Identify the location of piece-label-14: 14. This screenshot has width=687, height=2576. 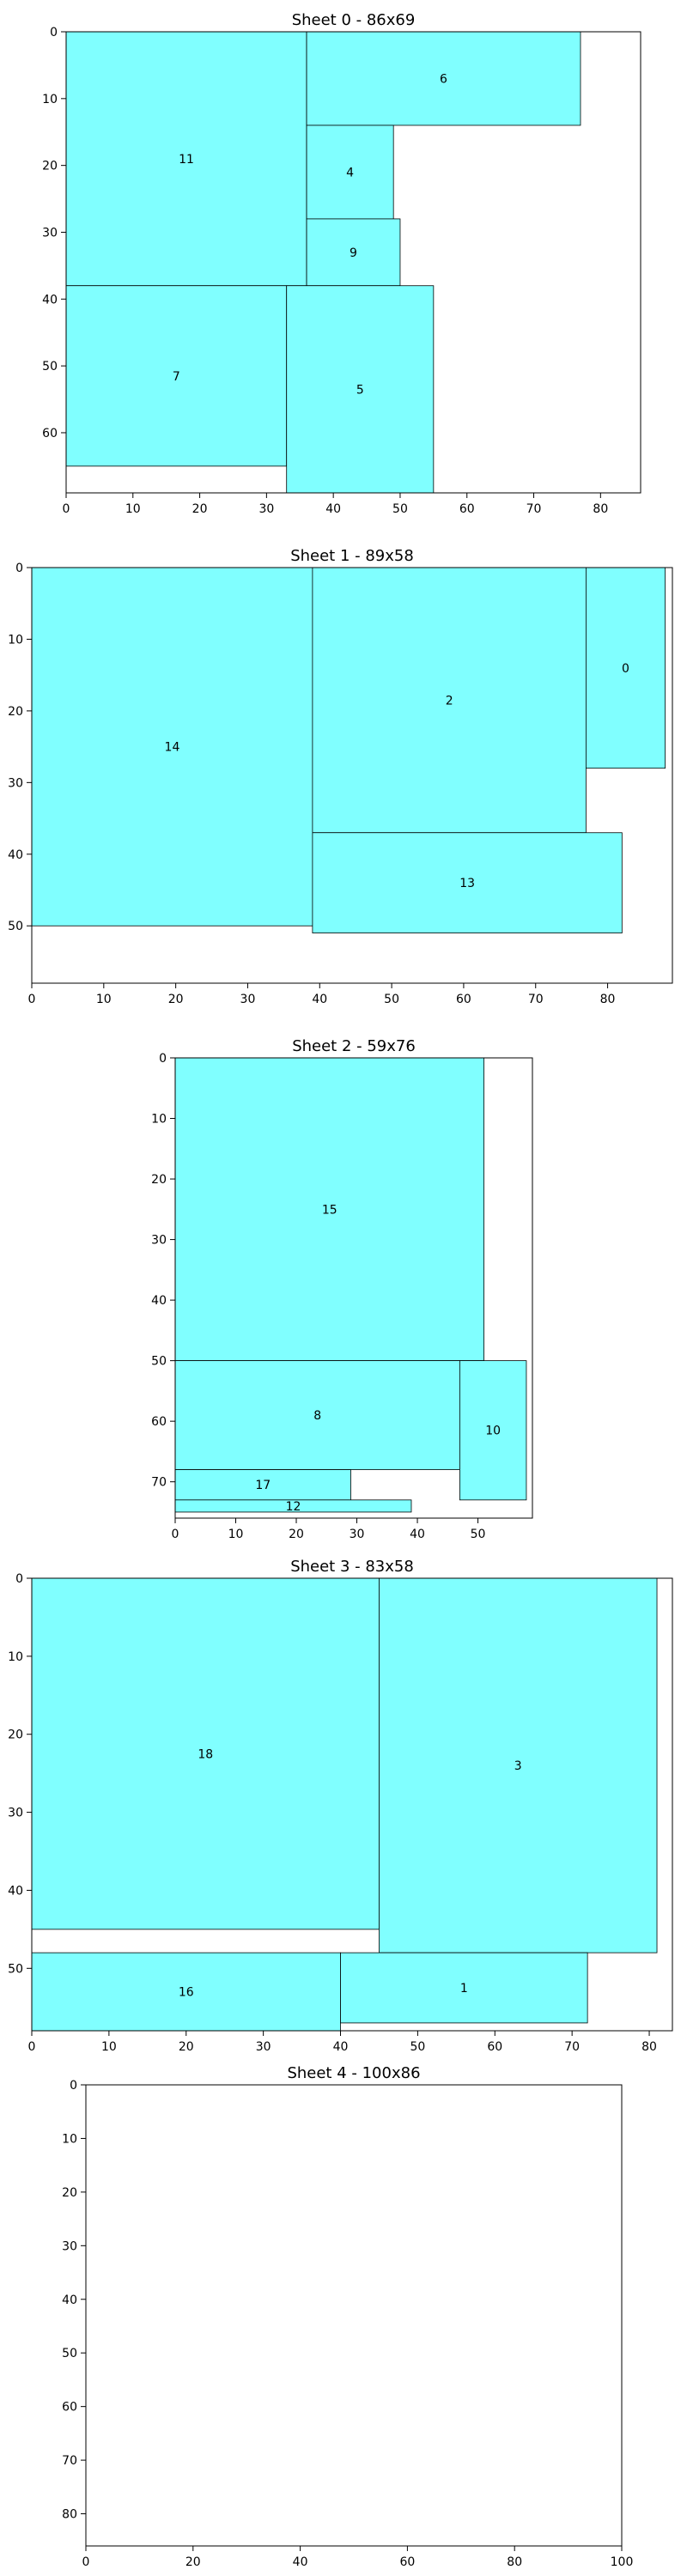
(172, 748).